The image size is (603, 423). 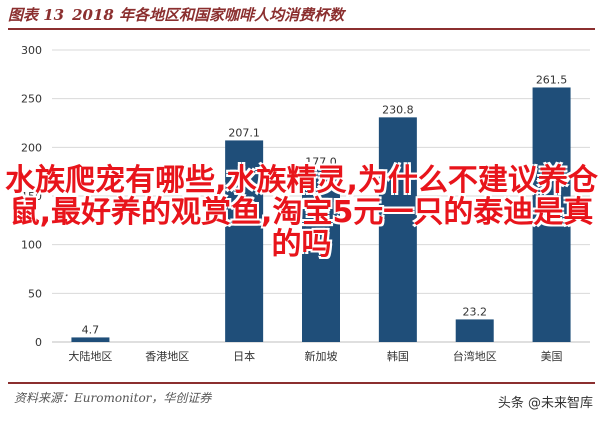 What do you see at coordinates (321, 162) in the screenshot?
I see `bar-value-label: 177.0` at bounding box center [321, 162].